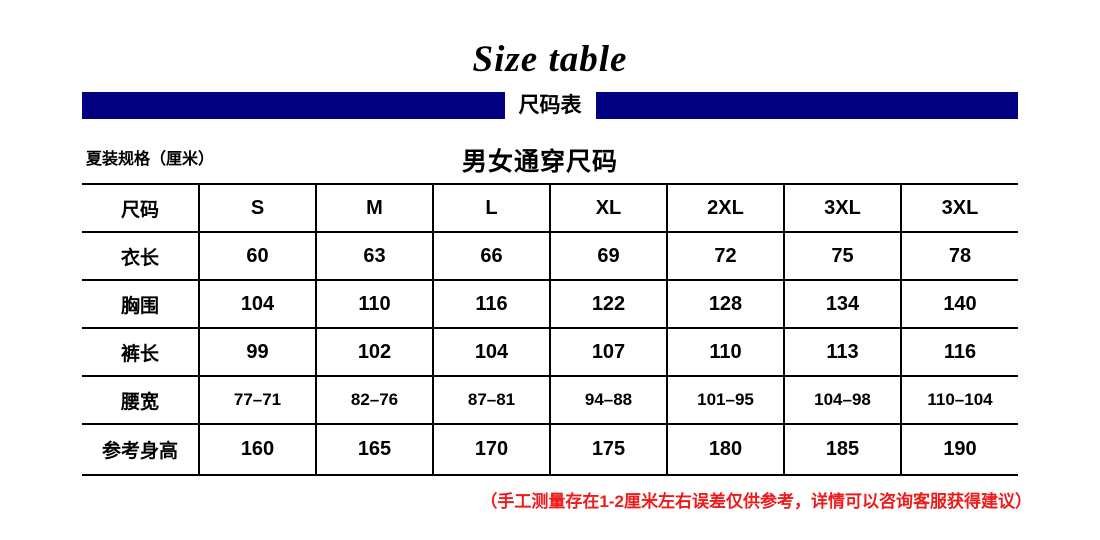  Describe the element at coordinates (842, 352) in the screenshot. I see `cell-kuchang-3xl: 113` at that location.